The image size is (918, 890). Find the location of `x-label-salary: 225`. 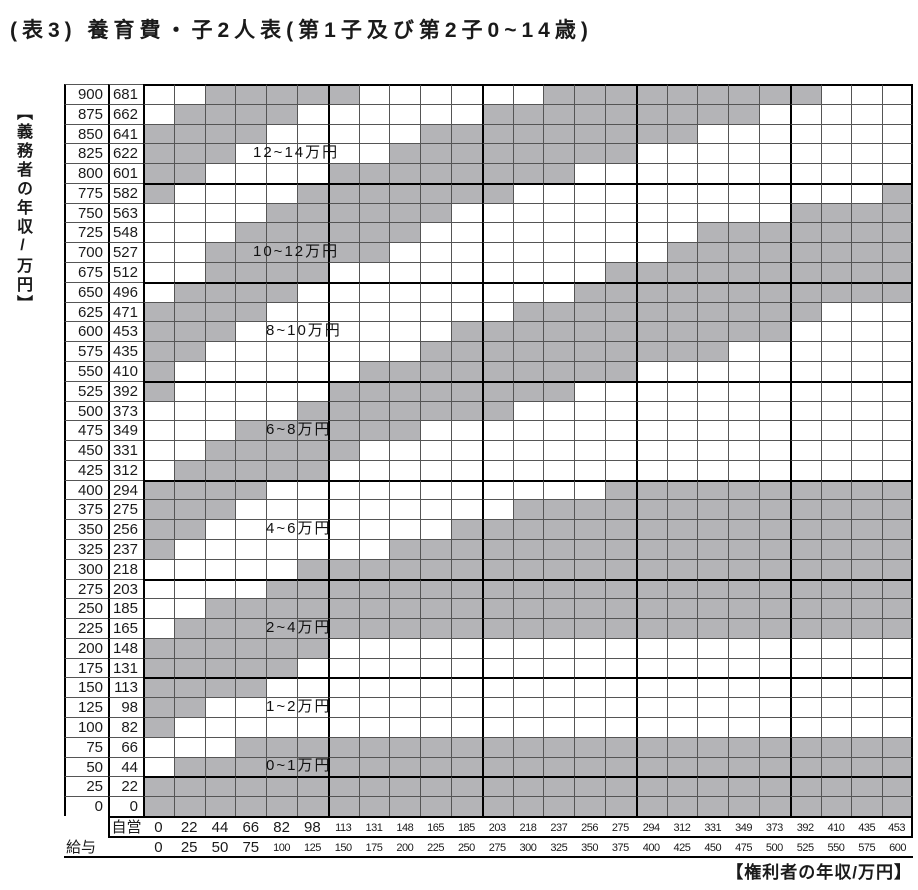

x-label-salary: 225 is located at coordinates (435, 847).